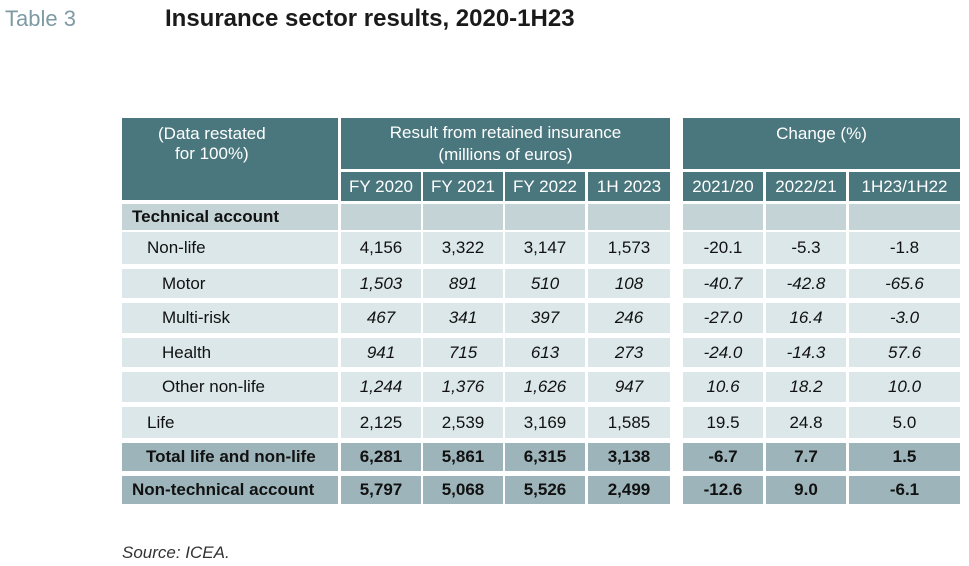 Image resolution: width=969 pixels, height=566 pixels. Describe the element at coordinates (821, 143) in the screenshot. I see `header-change-group: Change (%)` at that location.